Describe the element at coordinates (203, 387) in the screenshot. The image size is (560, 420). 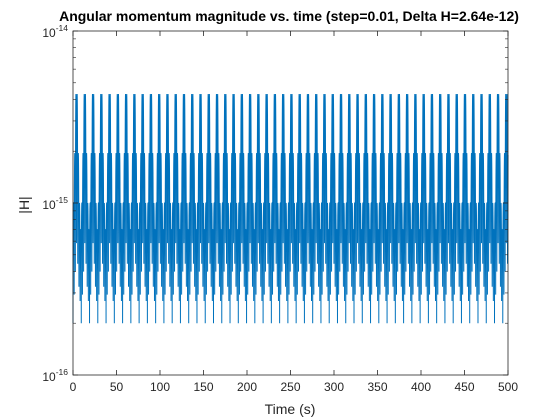
I see `x-tick-label: 150` at that location.